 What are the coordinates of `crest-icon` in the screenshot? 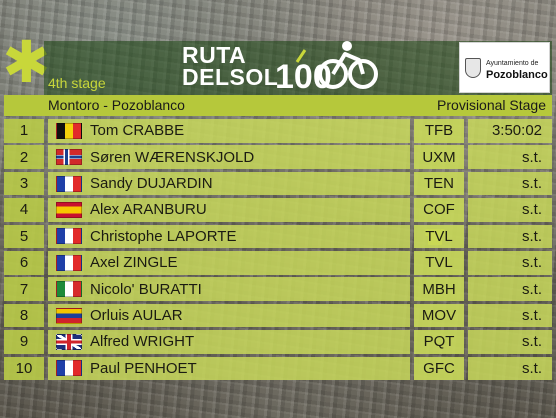 It's located at (473, 68).